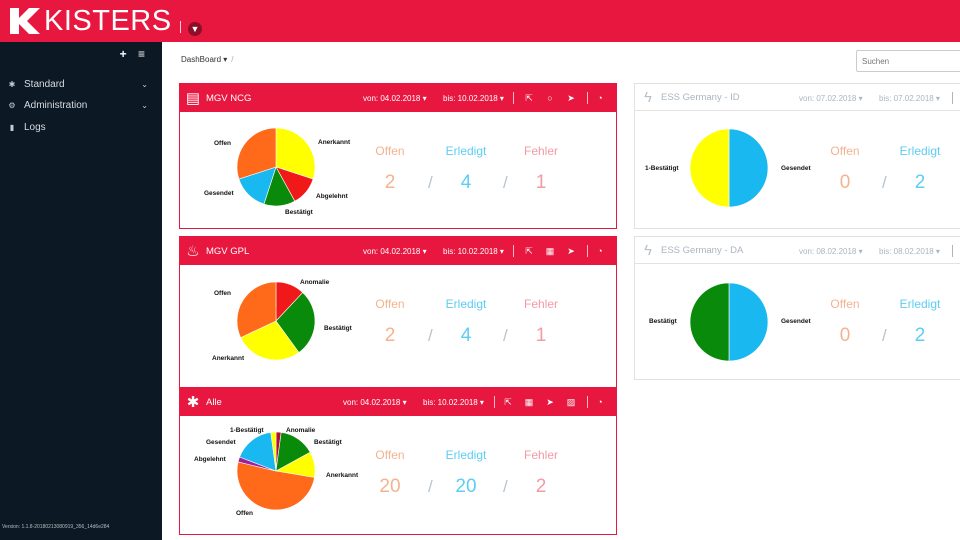 The image size is (960, 540). I want to click on inbox-icon: ▤, so click(193, 98).